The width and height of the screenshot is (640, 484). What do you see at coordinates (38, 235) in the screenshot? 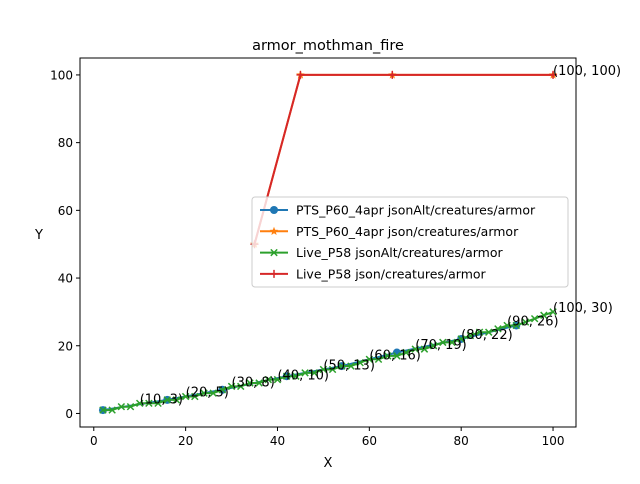
I see `y-axis-label: Y` at bounding box center [38, 235].